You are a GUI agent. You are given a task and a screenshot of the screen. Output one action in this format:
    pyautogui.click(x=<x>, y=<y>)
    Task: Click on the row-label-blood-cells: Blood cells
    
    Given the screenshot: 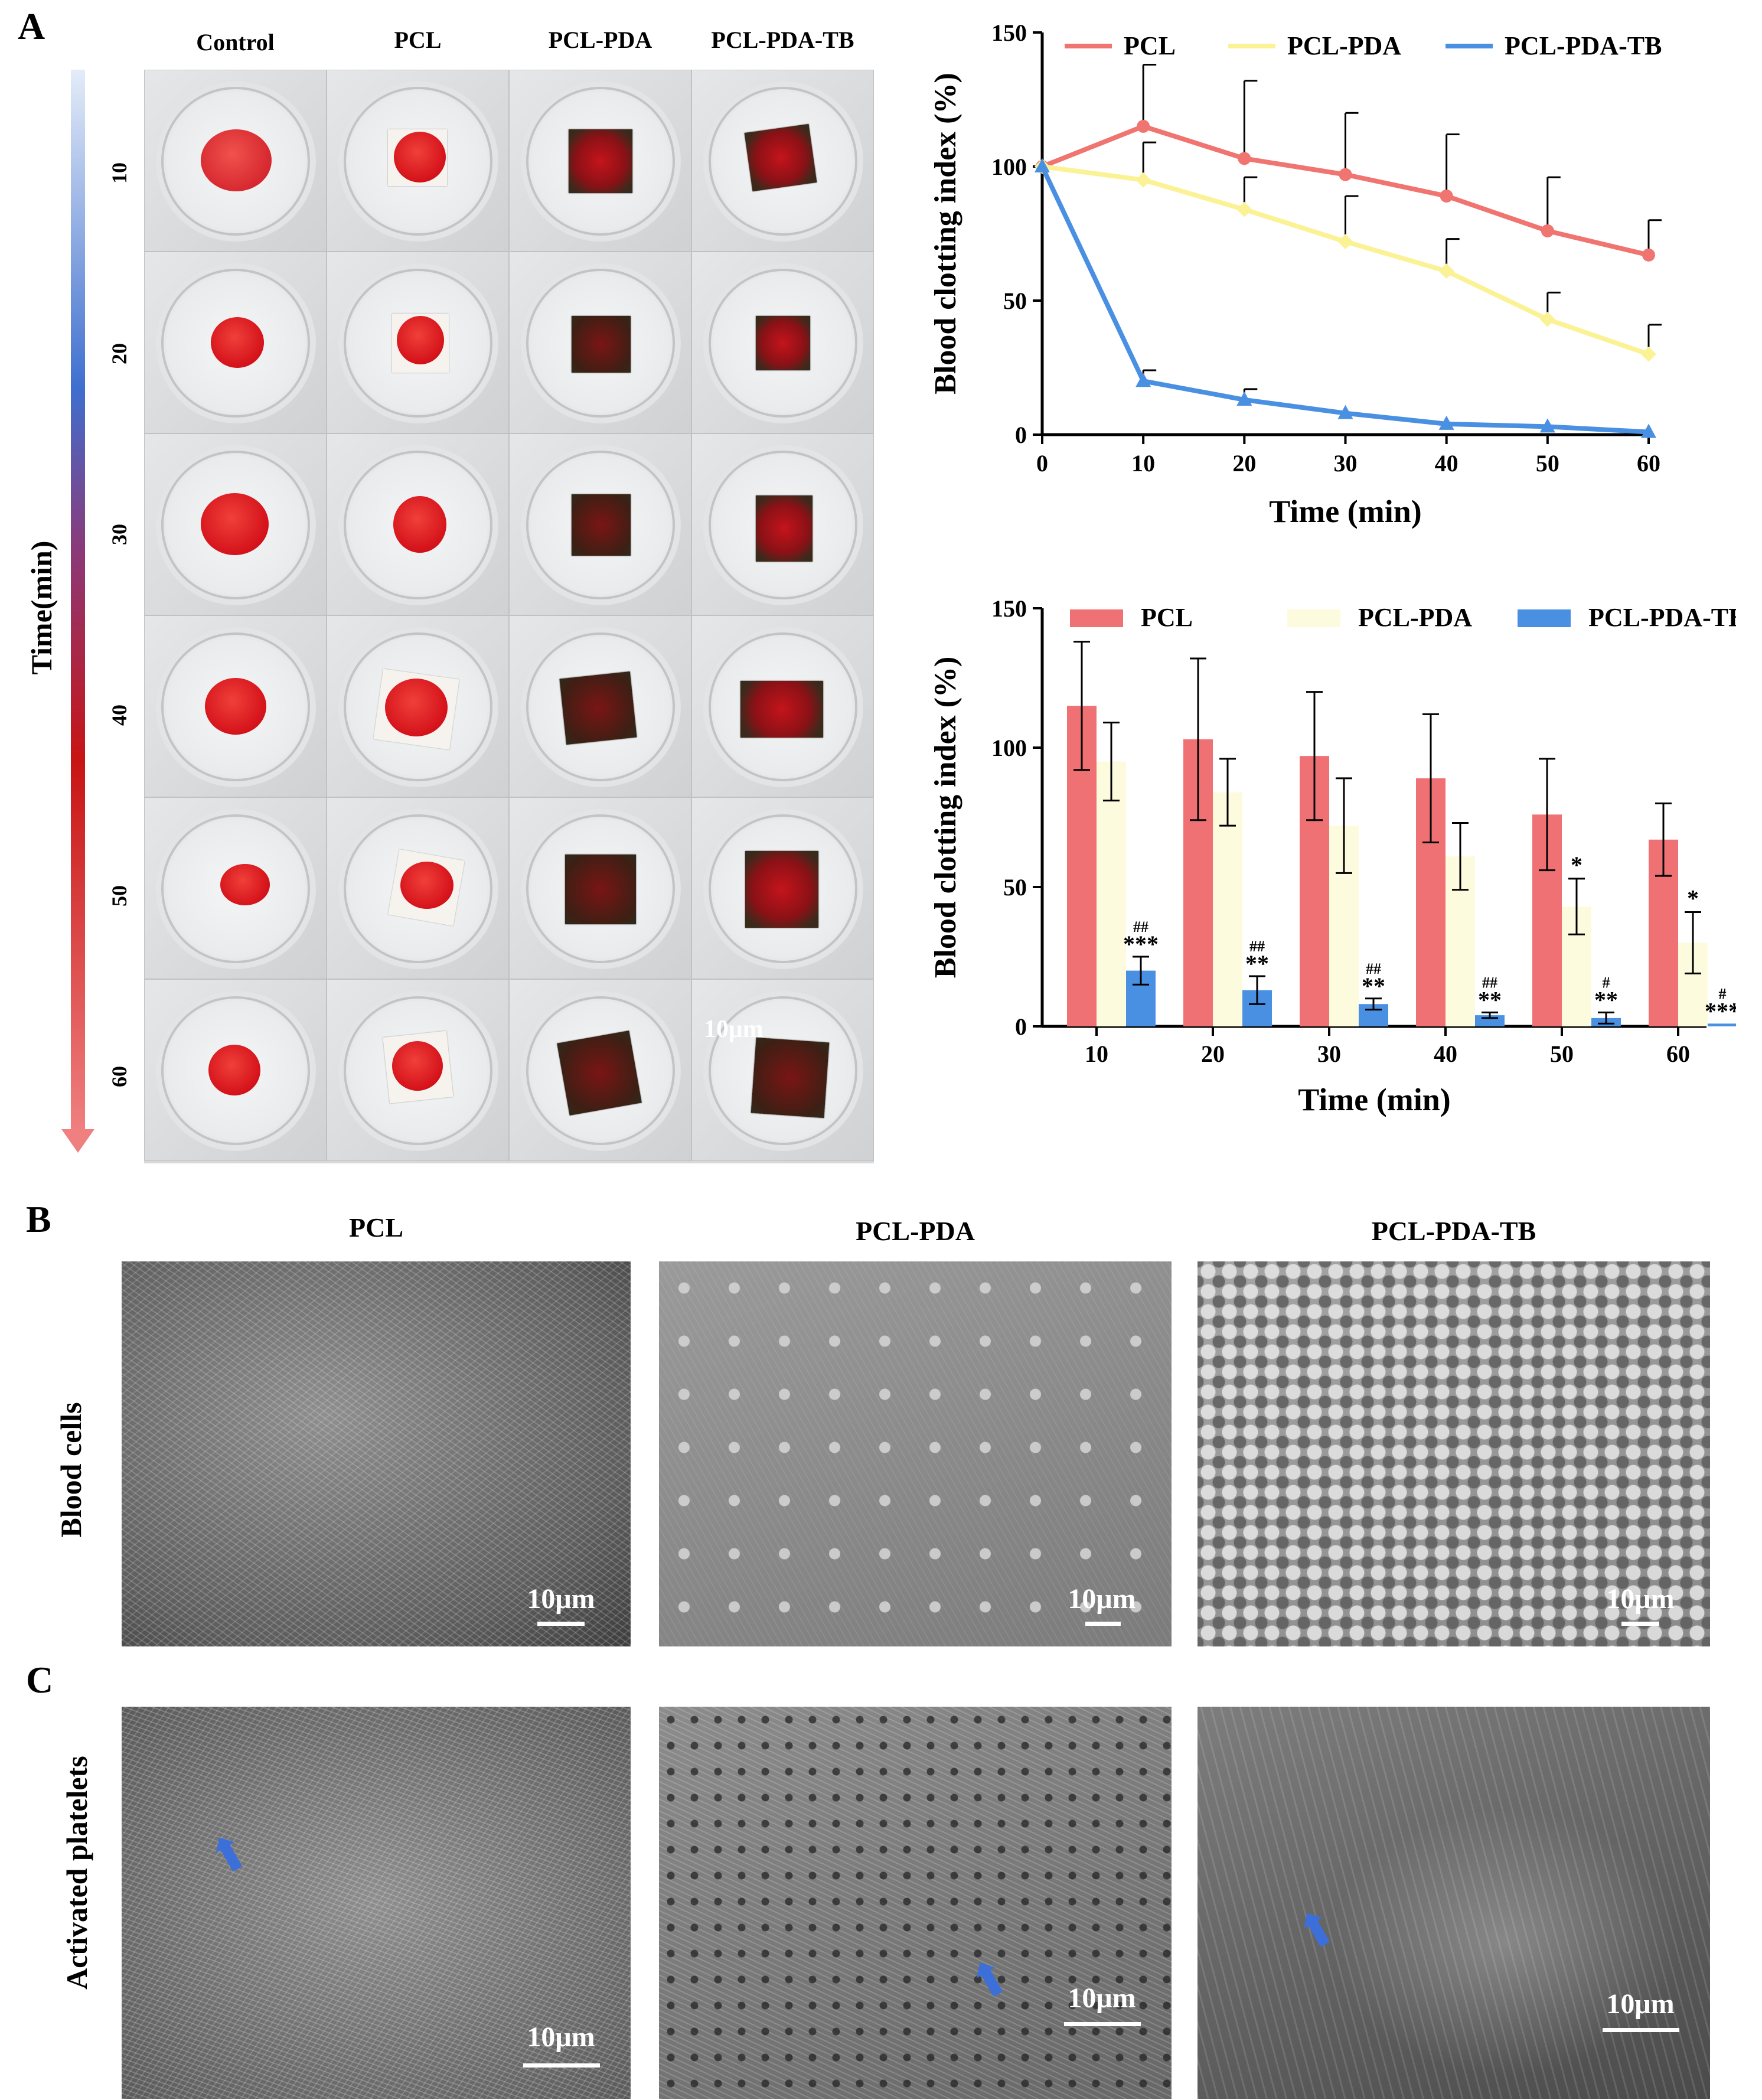 What is the action you would take?
    pyautogui.click(x=70, y=1470)
    